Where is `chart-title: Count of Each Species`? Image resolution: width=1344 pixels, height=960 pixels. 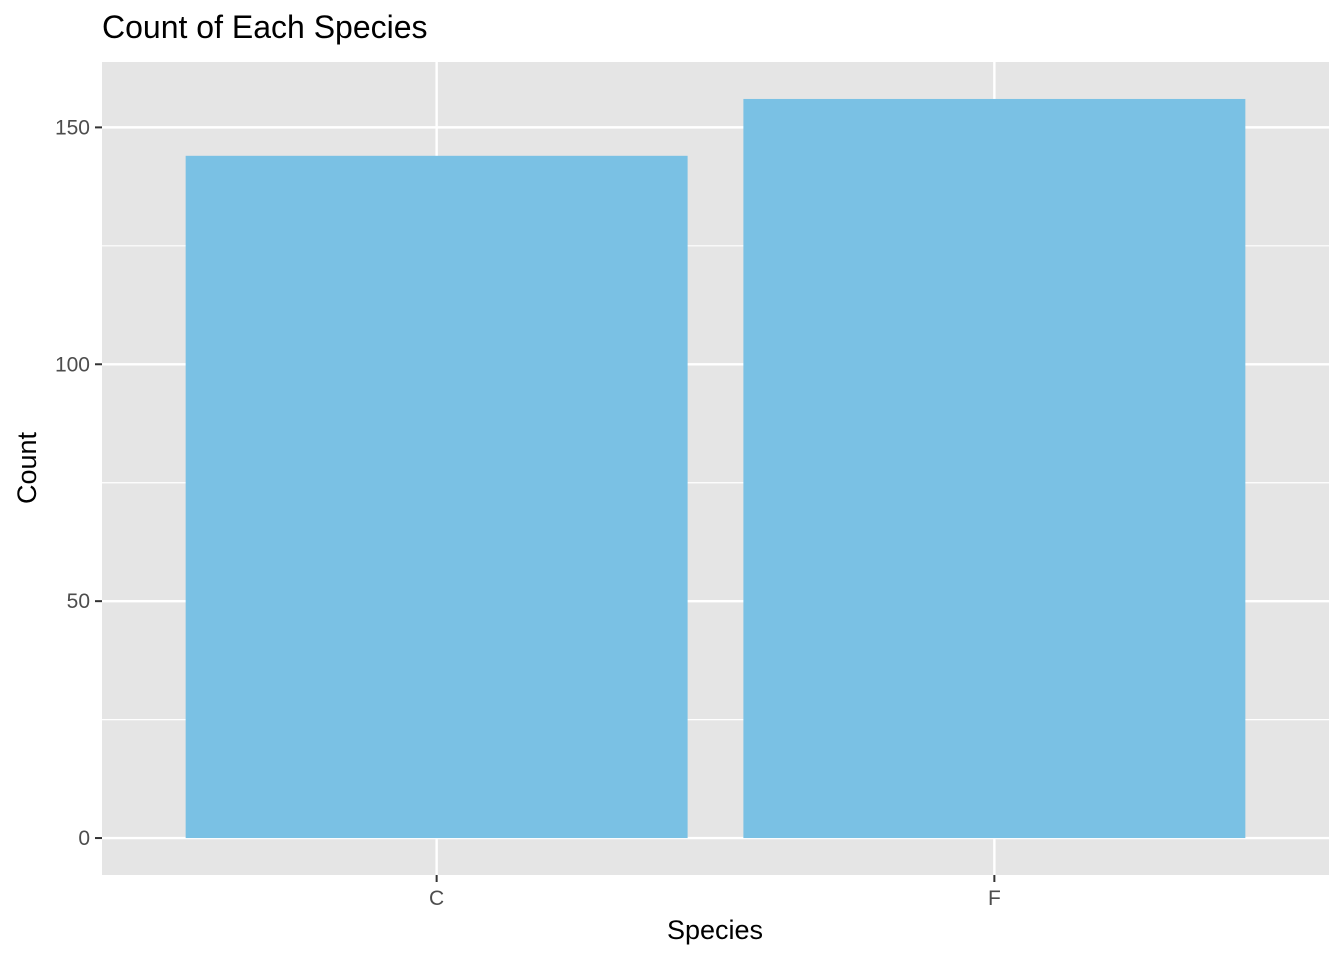 chart-title: Count of Each Species is located at coordinates (265, 27).